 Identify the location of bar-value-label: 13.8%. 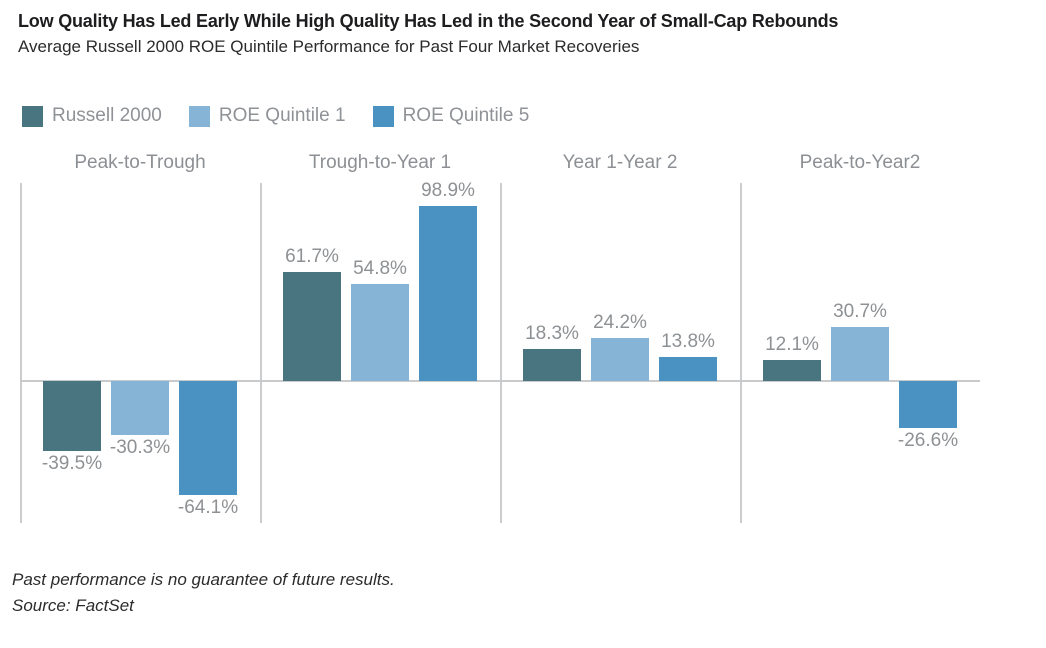
(688, 341).